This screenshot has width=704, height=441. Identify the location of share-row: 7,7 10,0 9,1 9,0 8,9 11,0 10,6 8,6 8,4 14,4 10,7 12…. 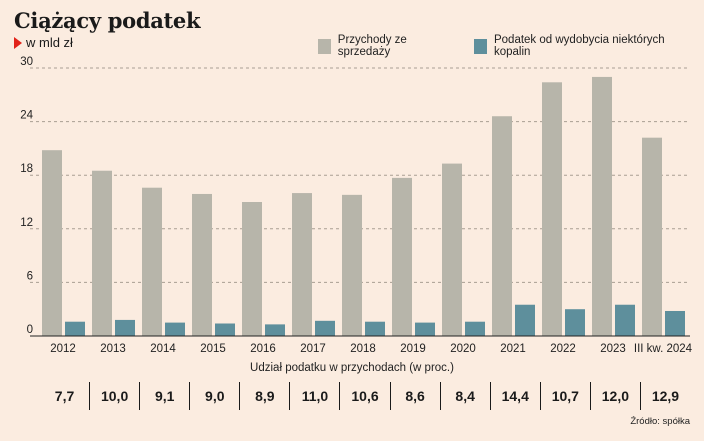
(365, 396).